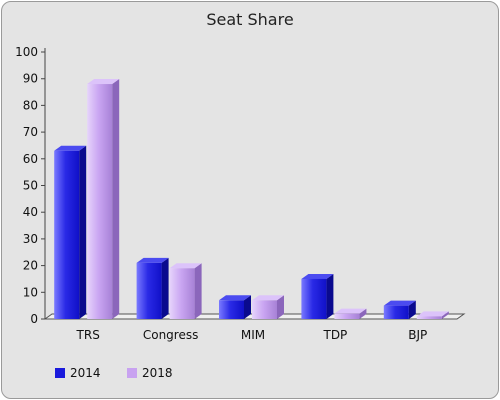 The image size is (500, 400). What do you see at coordinates (417, 335) in the screenshot?
I see `x-tick-label: BJP` at bounding box center [417, 335].